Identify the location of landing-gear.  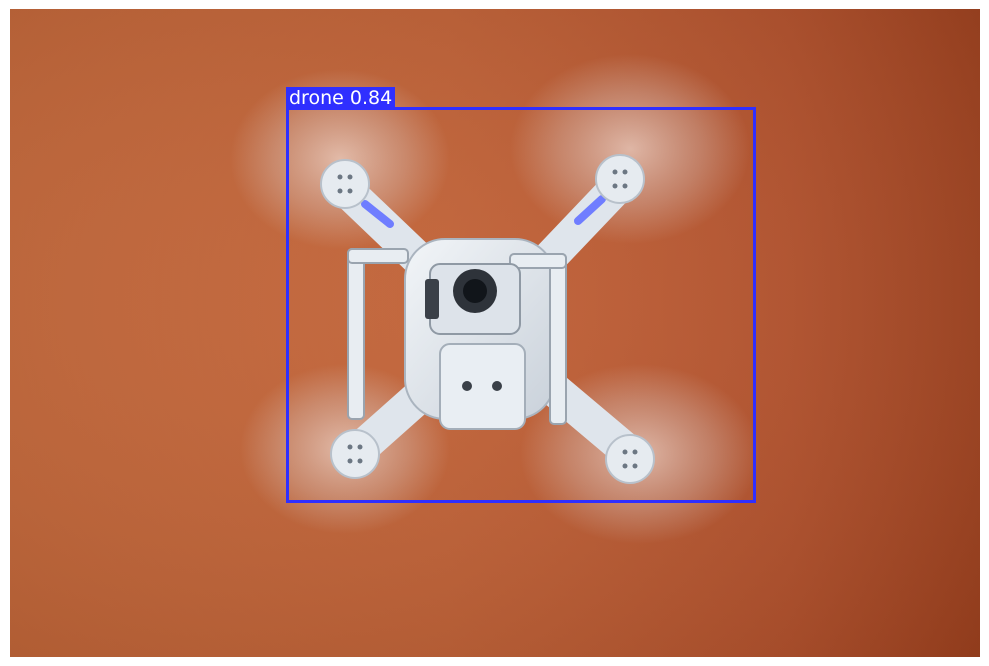
(457, 336).